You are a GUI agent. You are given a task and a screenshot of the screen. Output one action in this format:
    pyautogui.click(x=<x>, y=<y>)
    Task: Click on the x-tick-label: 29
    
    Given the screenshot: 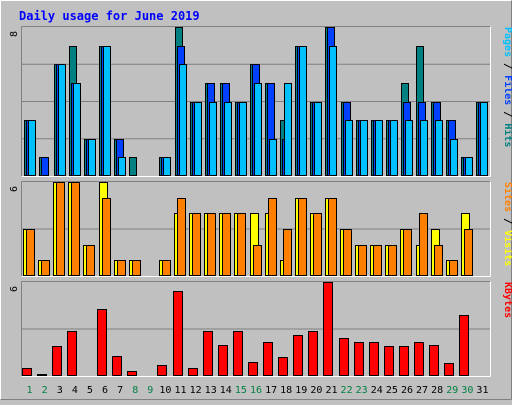 What is the action you would take?
    pyautogui.click(x=452, y=390)
    